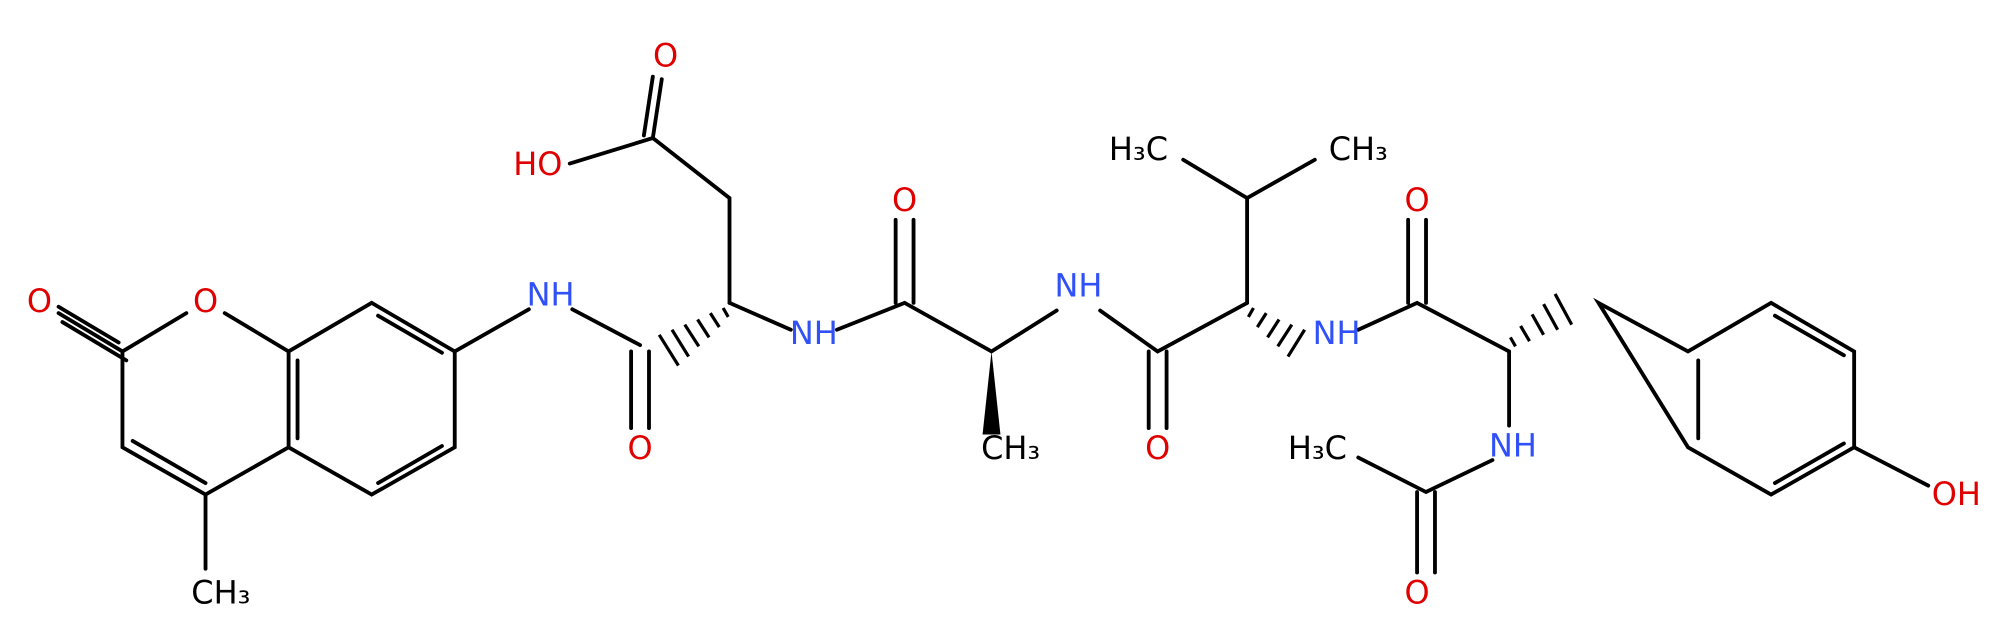 This screenshot has width=2006, height=639. What do you see at coordinates (1115, 330) in the screenshot?
I see `hashed-bonds` at bounding box center [1115, 330].